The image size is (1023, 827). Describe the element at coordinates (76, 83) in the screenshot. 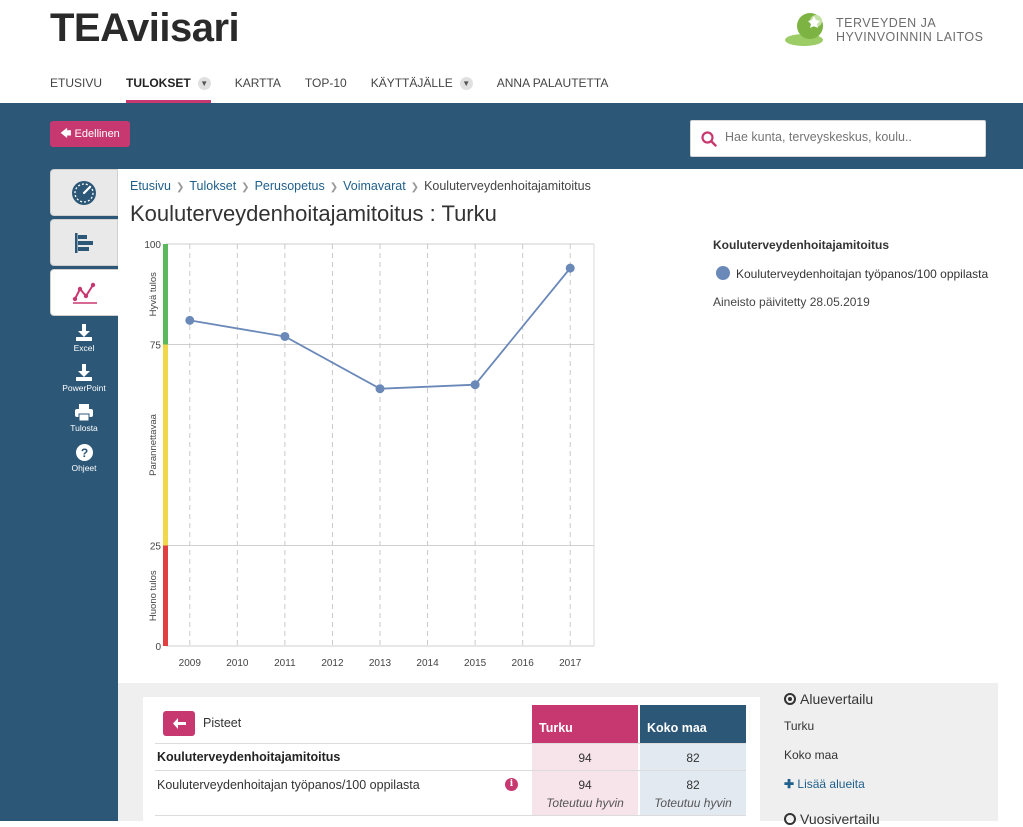

I see `nav-label: ETUSIVU` at that location.